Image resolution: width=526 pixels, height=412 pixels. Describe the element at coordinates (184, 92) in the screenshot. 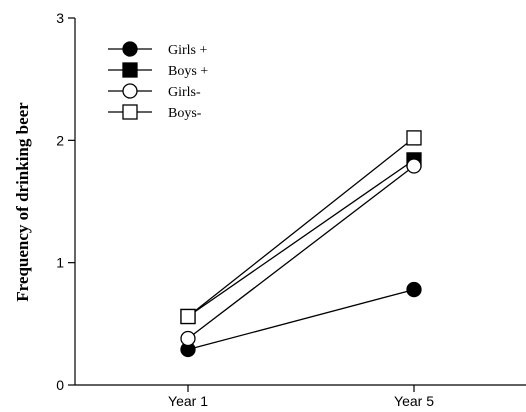

I see `legend-label: Girls-` at that location.